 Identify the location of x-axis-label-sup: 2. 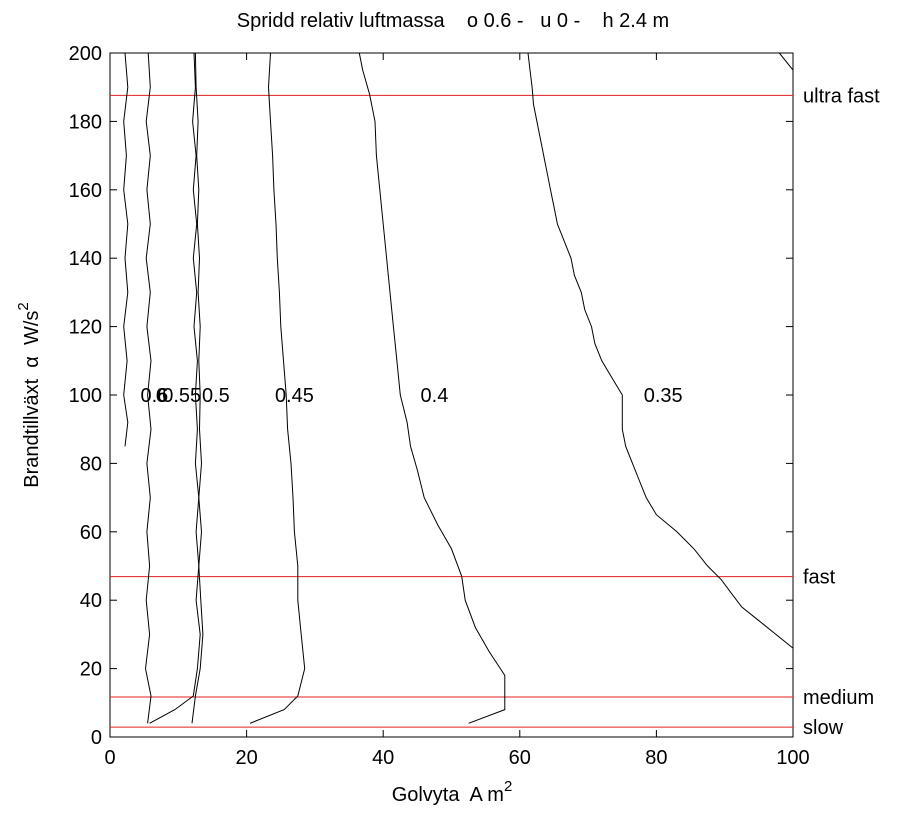
(508, 786).